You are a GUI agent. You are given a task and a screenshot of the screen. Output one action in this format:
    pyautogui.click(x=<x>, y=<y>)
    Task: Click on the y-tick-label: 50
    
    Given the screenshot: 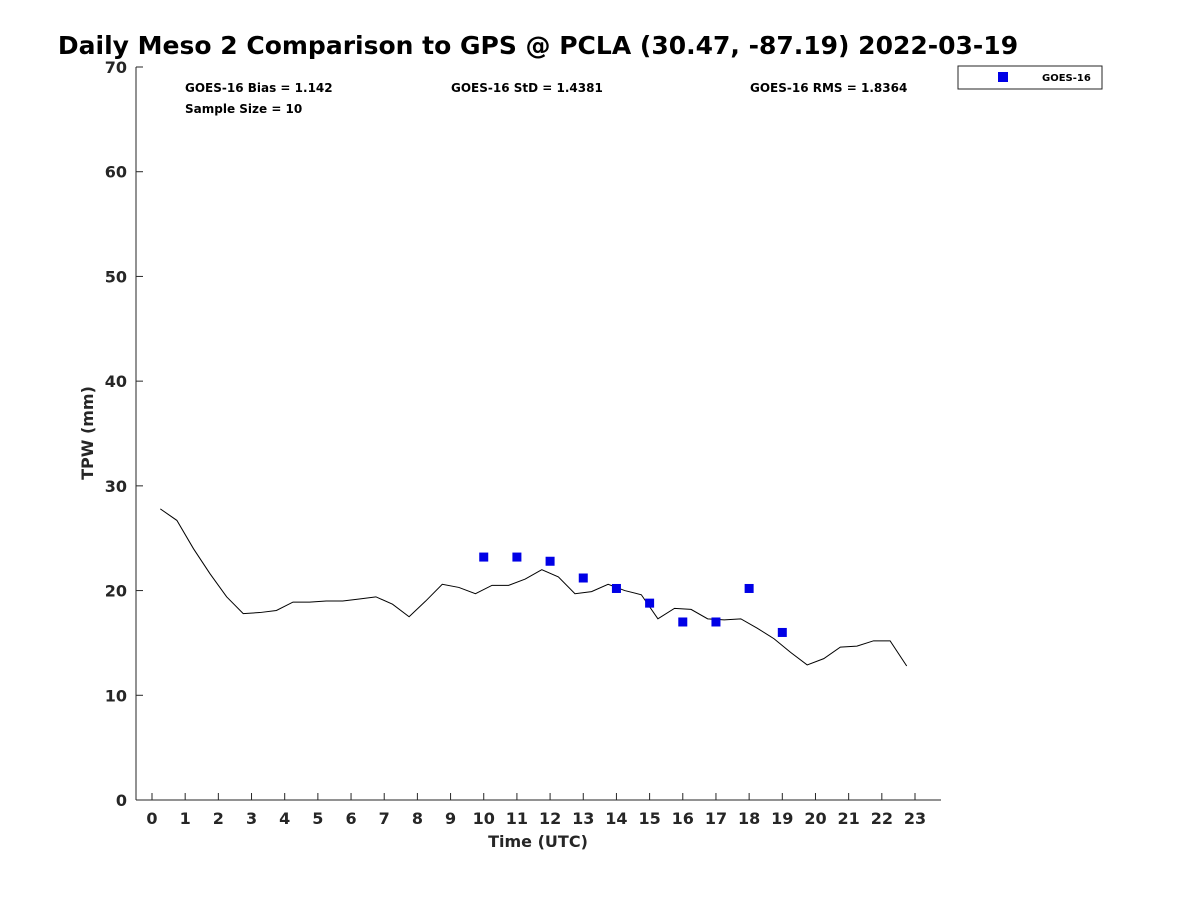 What is the action you would take?
    pyautogui.click(x=116, y=276)
    